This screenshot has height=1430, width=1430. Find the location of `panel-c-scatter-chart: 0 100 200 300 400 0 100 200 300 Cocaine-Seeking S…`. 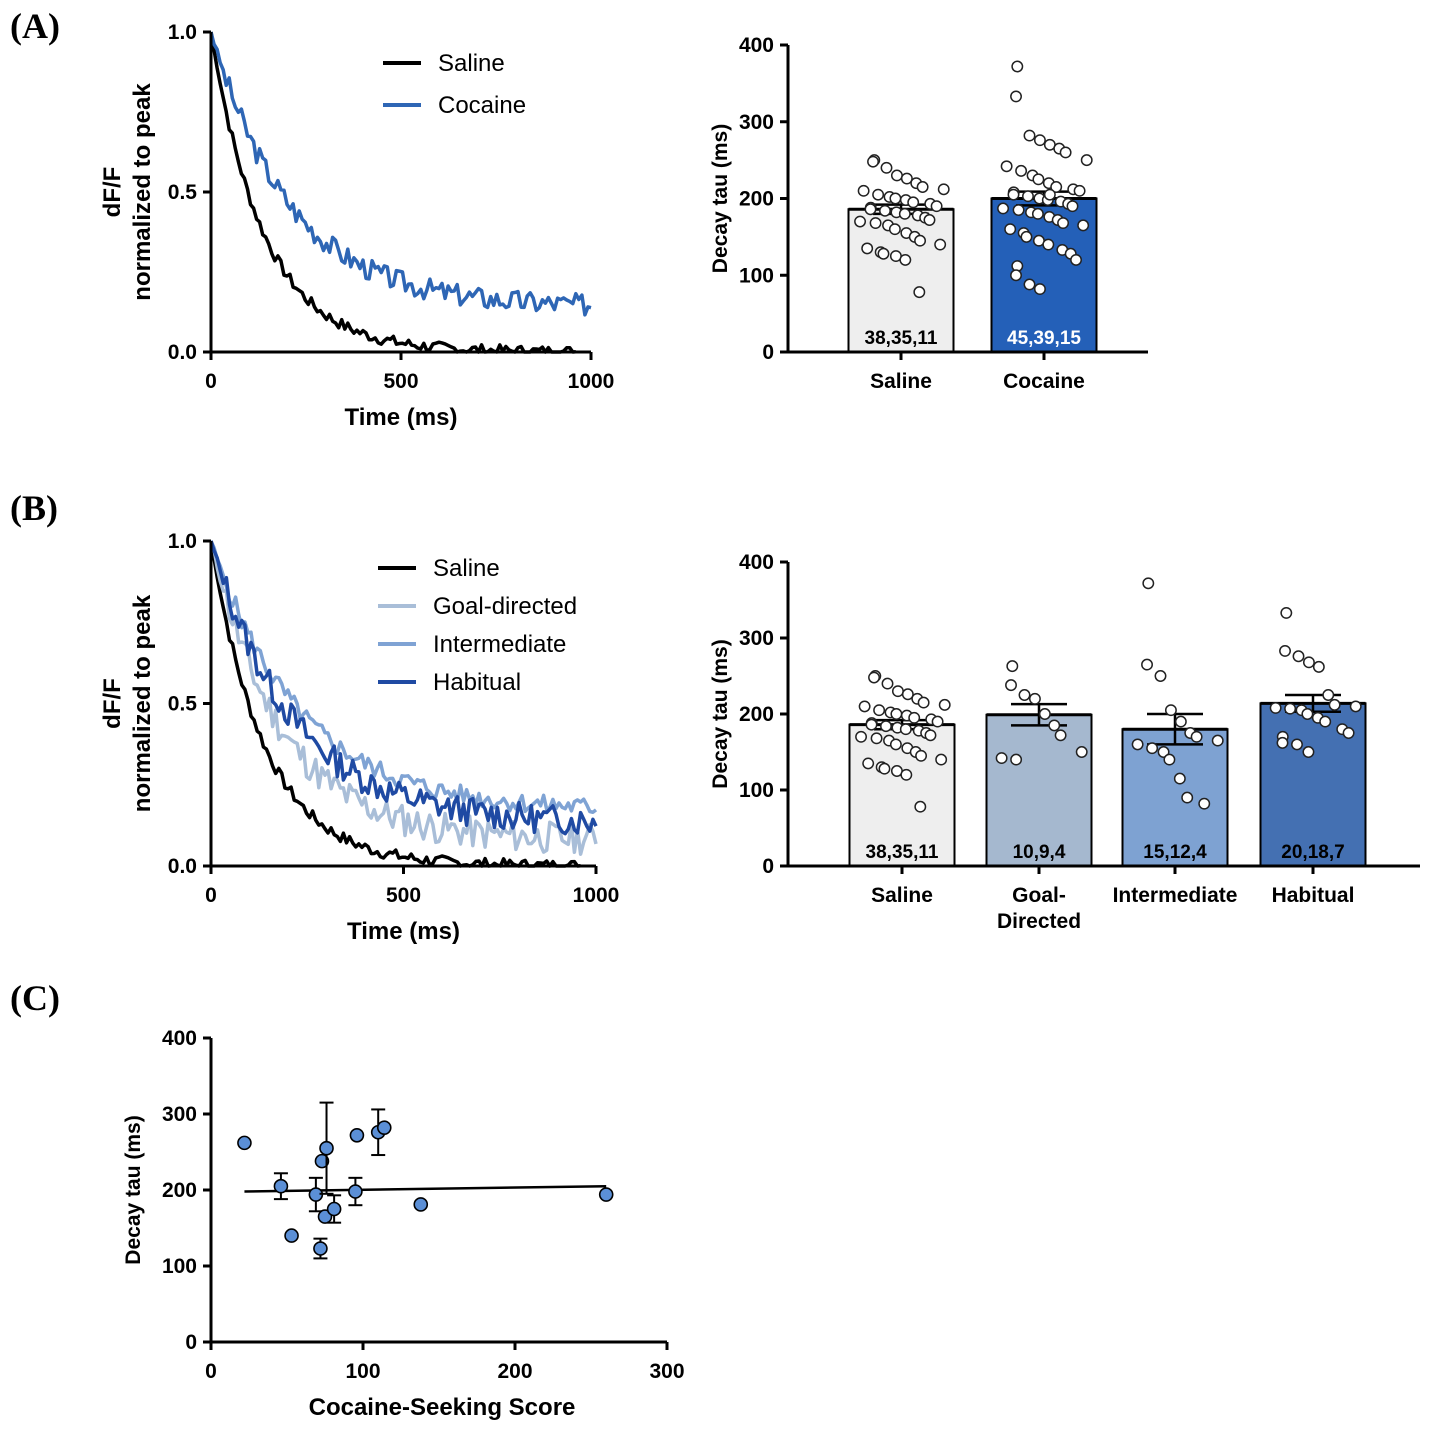

panel-c-scatter-chart: 0 100 200 300 400 0 100 200 300 Cocaine-Seeking S… is located at coordinates (403, 1224).